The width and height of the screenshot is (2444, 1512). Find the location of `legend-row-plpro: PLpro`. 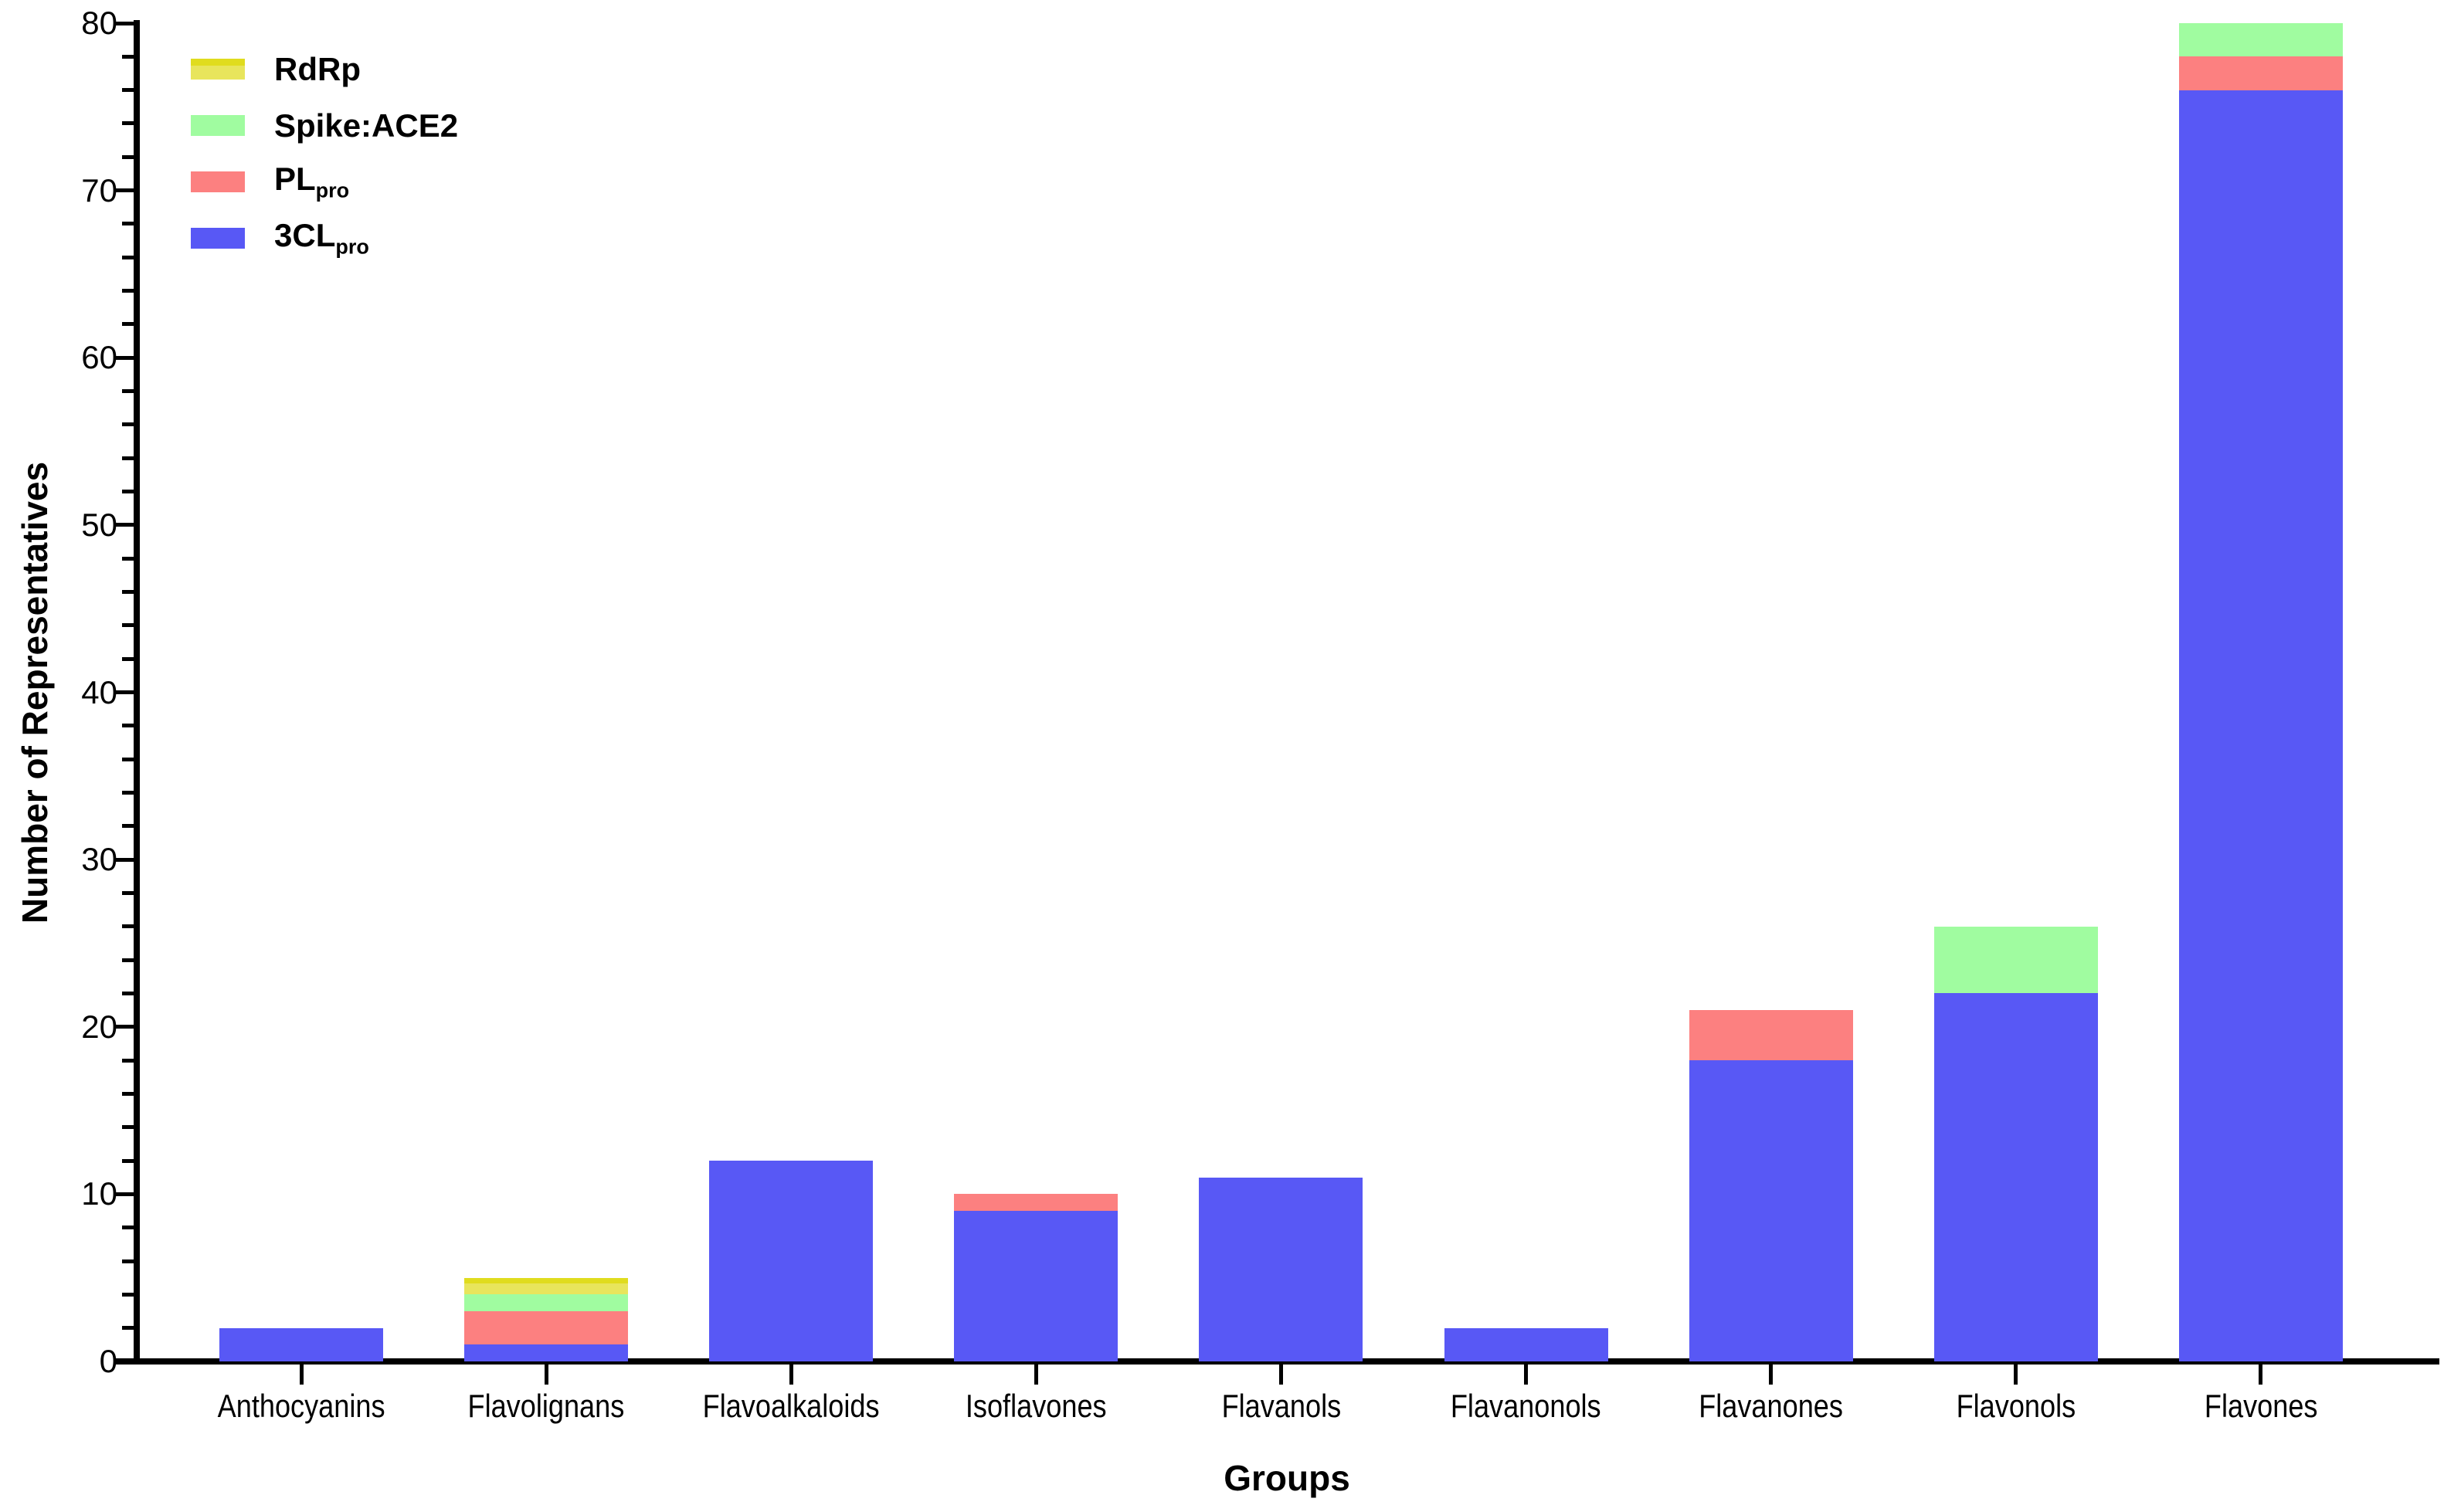

legend-row-plpro: PLpro is located at coordinates (324, 182).